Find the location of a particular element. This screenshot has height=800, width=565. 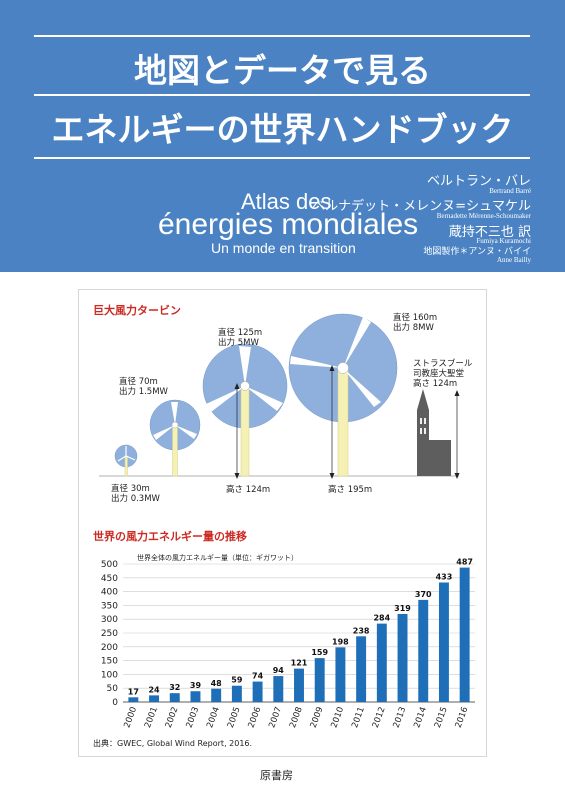

turbine-illustration is located at coordinates (279, 396).